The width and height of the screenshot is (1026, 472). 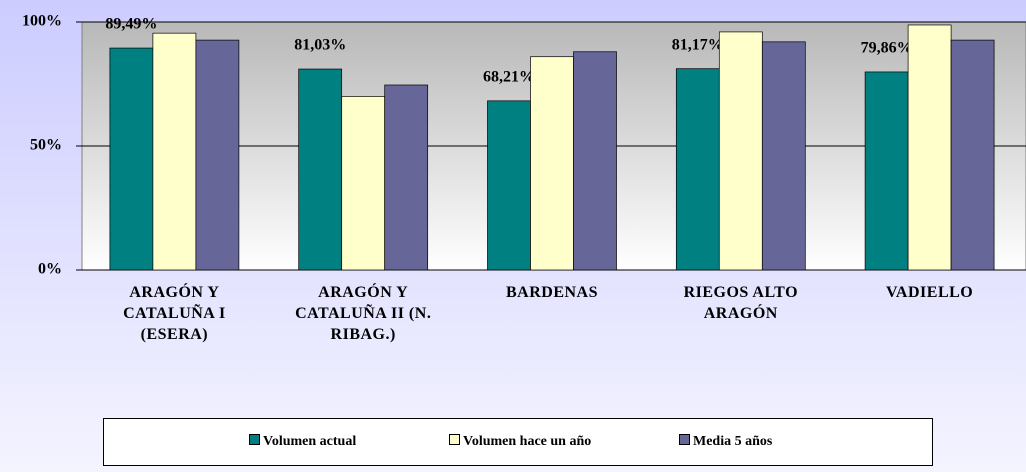 I want to click on legend-item: Volumen actual, so click(x=302, y=442).